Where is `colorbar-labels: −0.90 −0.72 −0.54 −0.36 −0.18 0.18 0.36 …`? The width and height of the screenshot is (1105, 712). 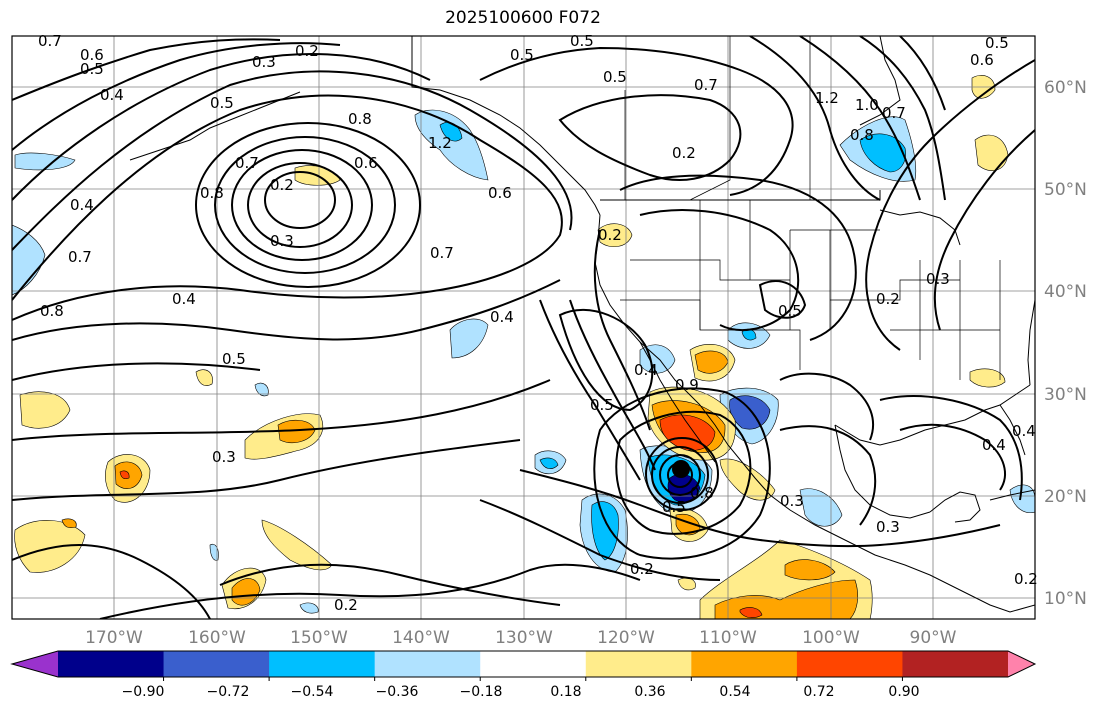
colorbar-labels: −0.90 −0.72 −0.54 −0.36 −0.18 0.18 0.36 … is located at coordinates (521, 692).